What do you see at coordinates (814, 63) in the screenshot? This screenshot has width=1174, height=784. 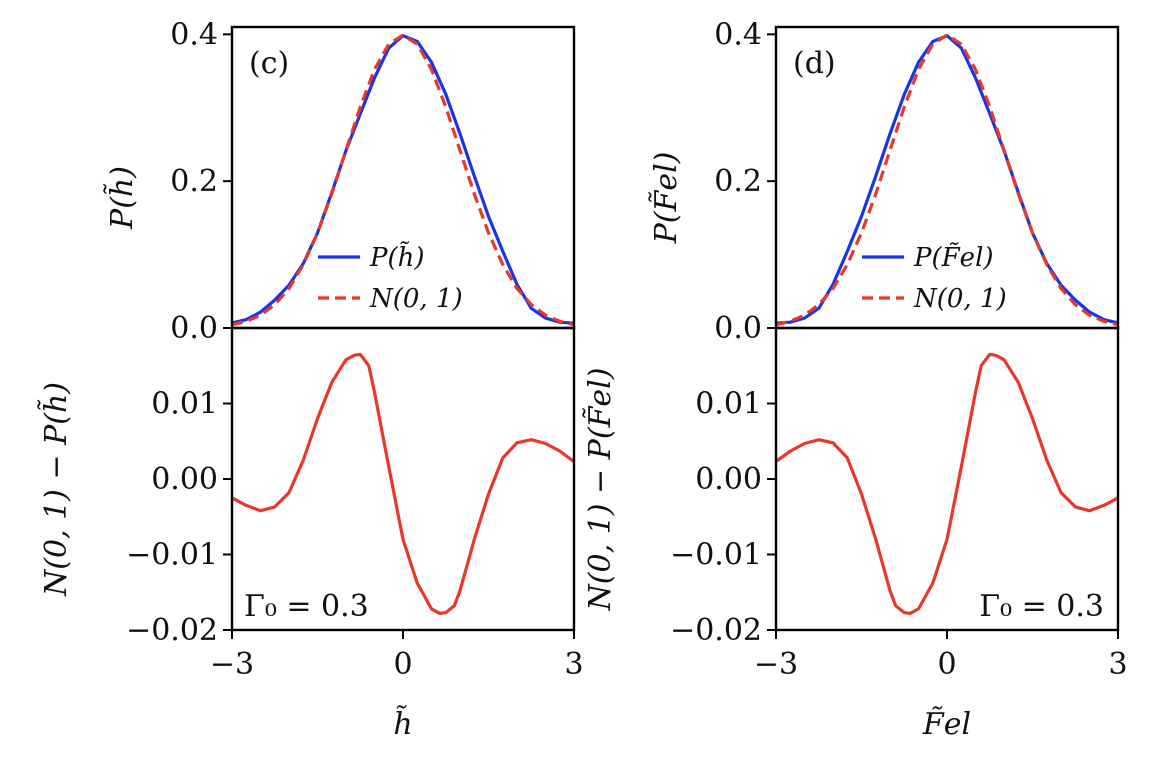 I see `panel-label: (d)` at bounding box center [814, 63].